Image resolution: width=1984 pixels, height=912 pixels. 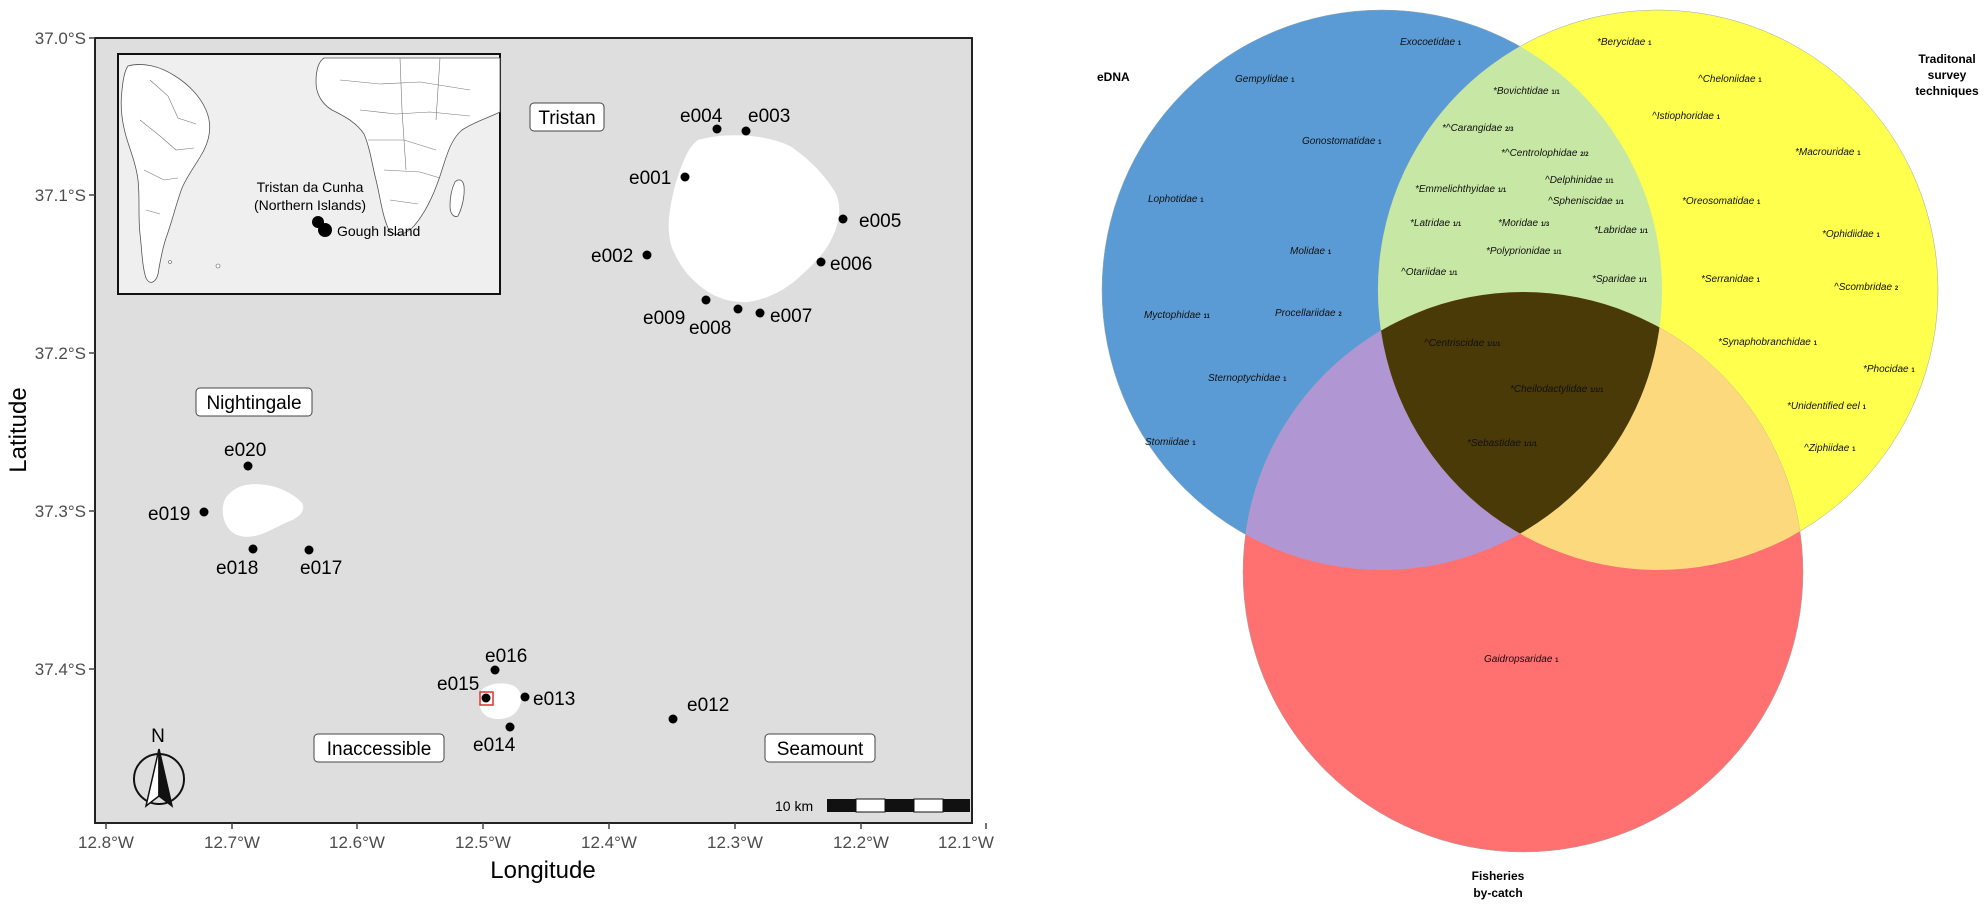 What do you see at coordinates (735, 842) in the screenshot?
I see `x-tick-label: 12.3°W` at bounding box center [735, 842].